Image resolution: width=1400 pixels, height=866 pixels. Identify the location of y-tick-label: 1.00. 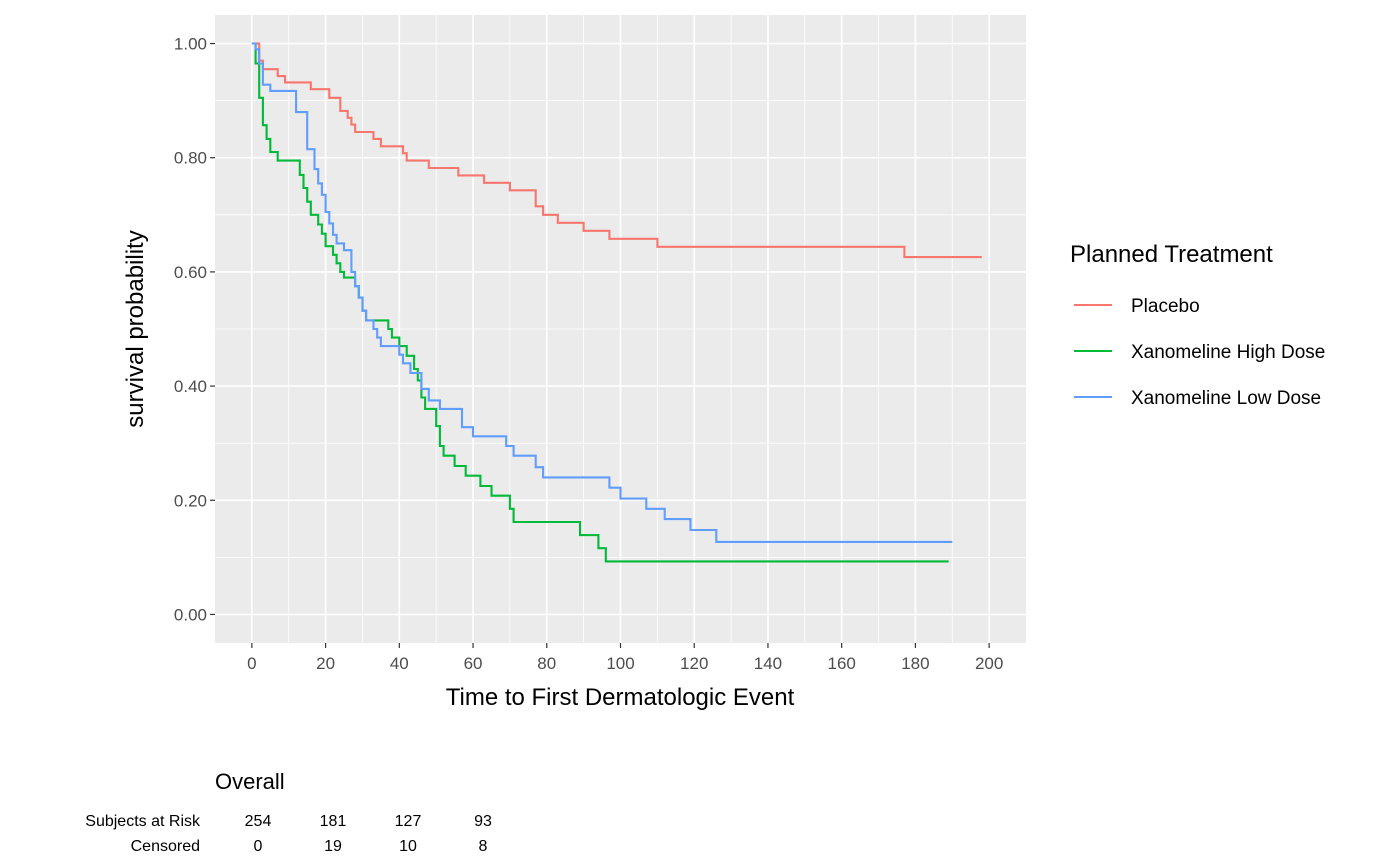
(190, 44).